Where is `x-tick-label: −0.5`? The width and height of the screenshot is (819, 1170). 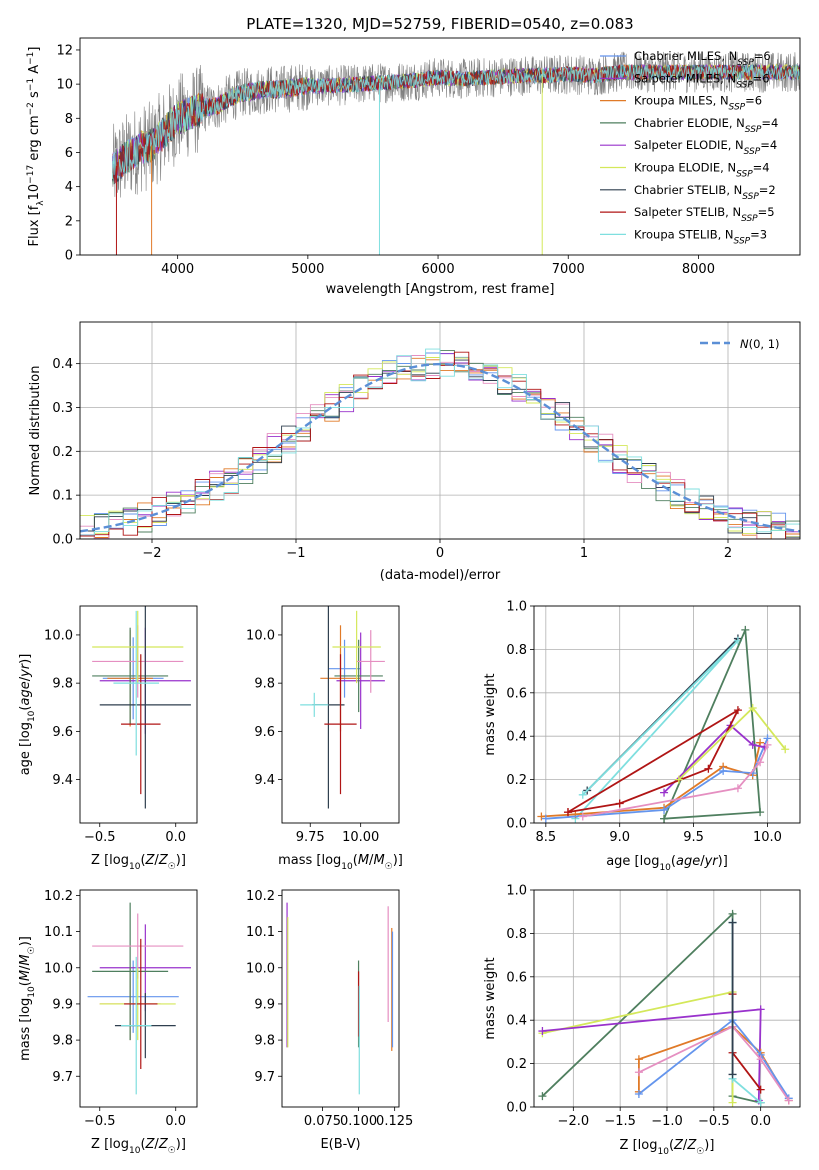
x-tick-label: −0.5 is located at coordinates (100, 837).